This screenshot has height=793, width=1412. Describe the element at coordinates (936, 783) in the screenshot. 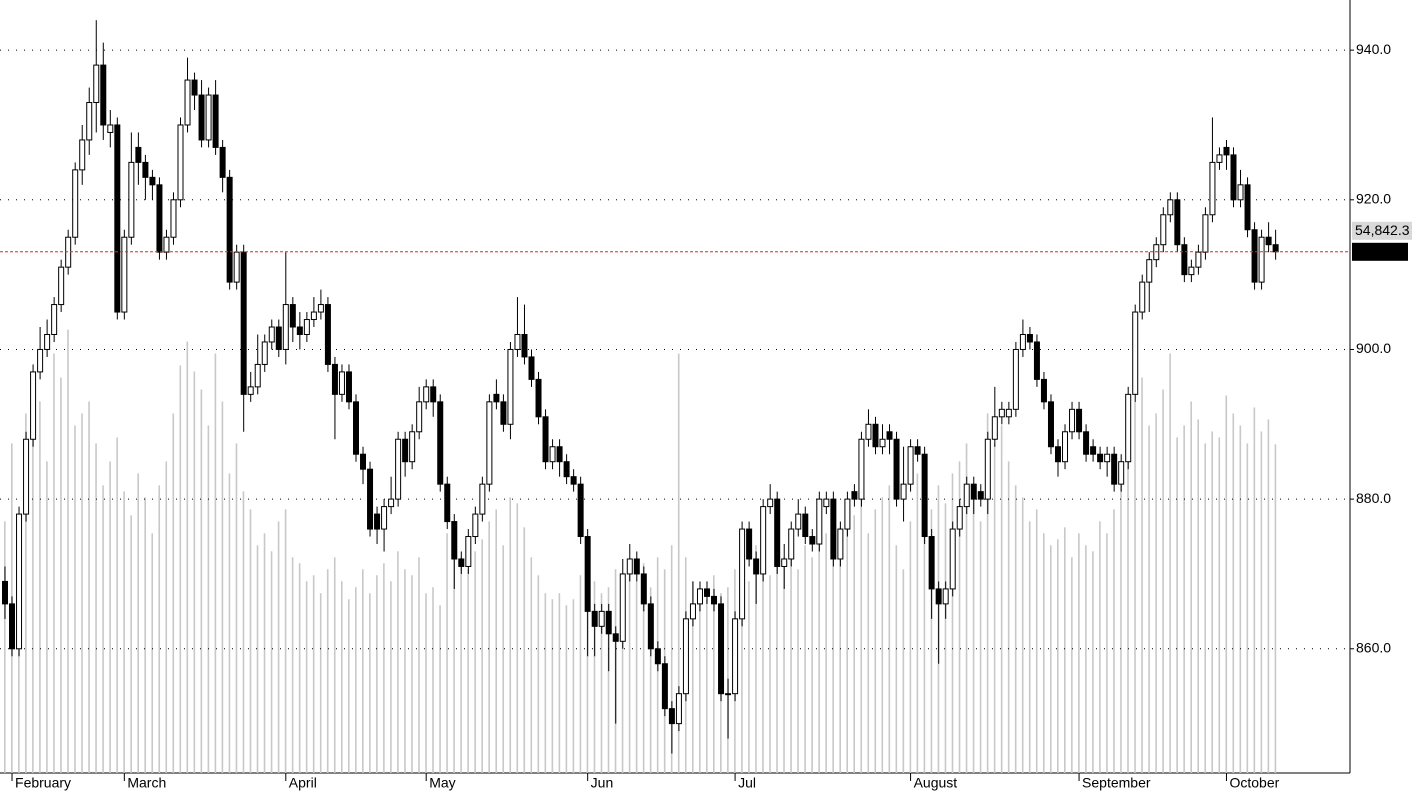

I see `x-tick-label: August` at that location.